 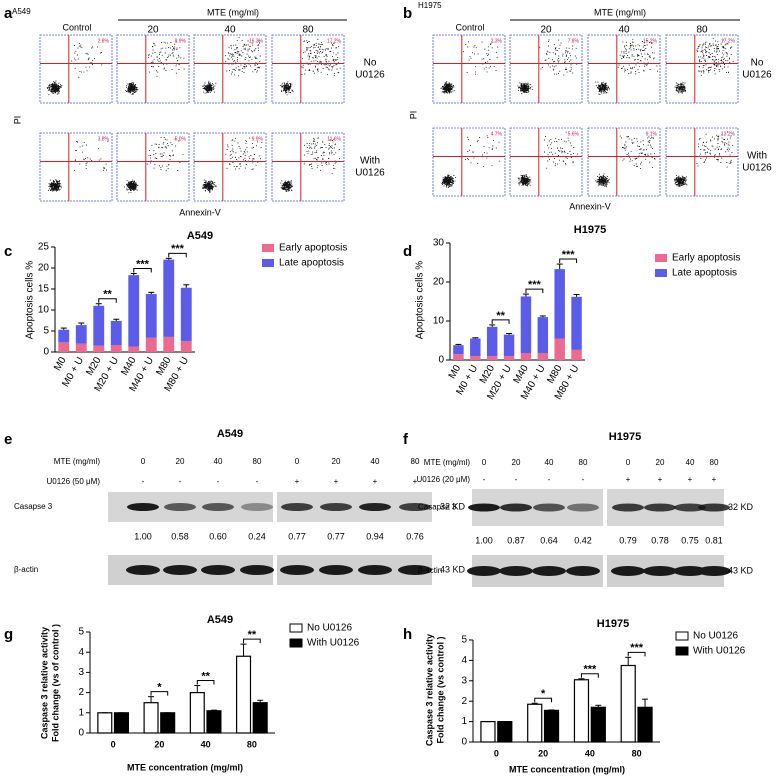 I want to click on significance-label: *, so click(x=543, y=694).